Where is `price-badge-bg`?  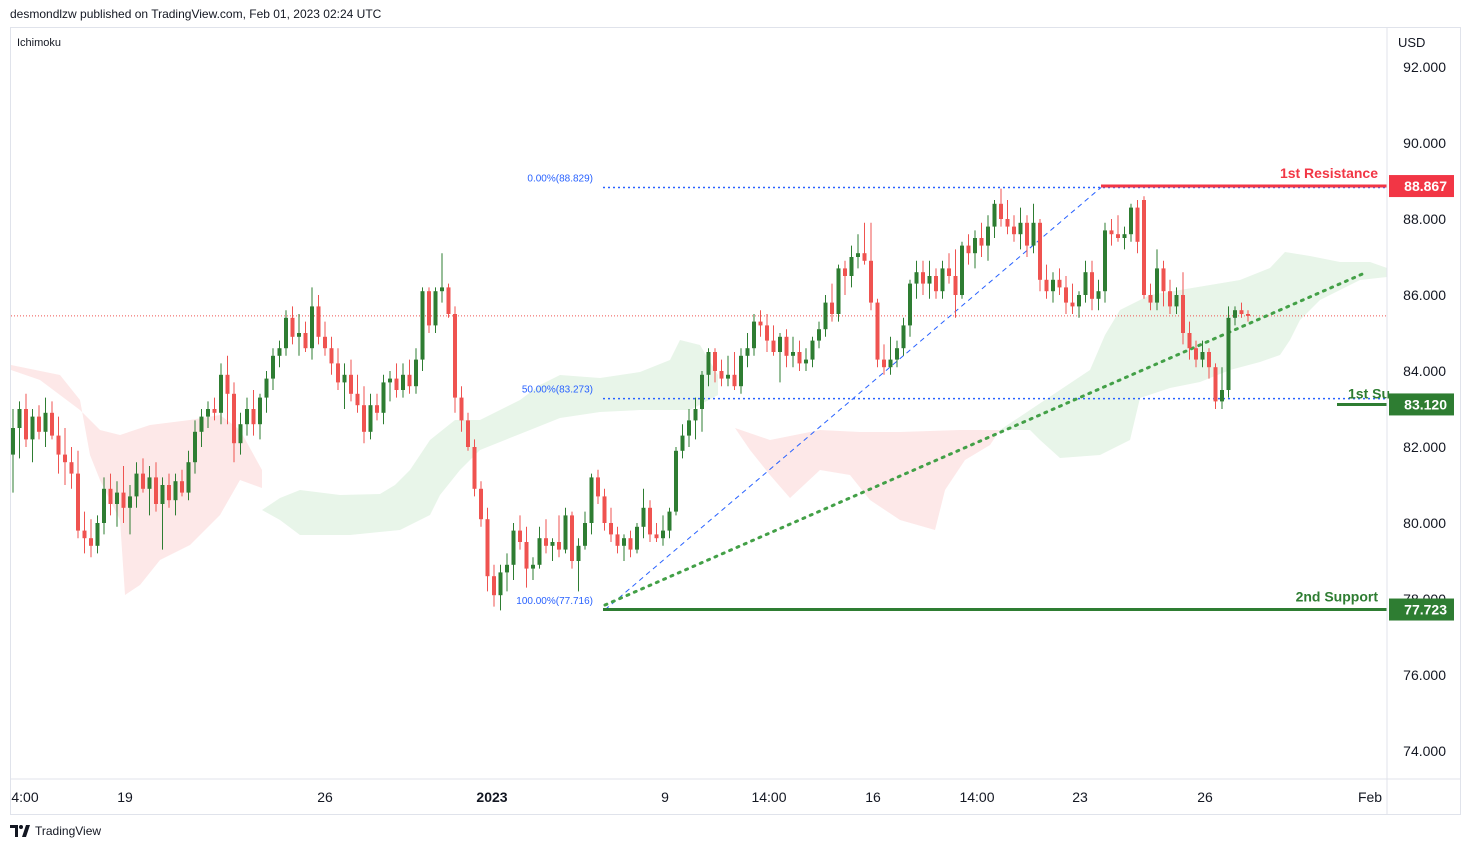 price-badge-bg is located at coordinates (1421, 609).